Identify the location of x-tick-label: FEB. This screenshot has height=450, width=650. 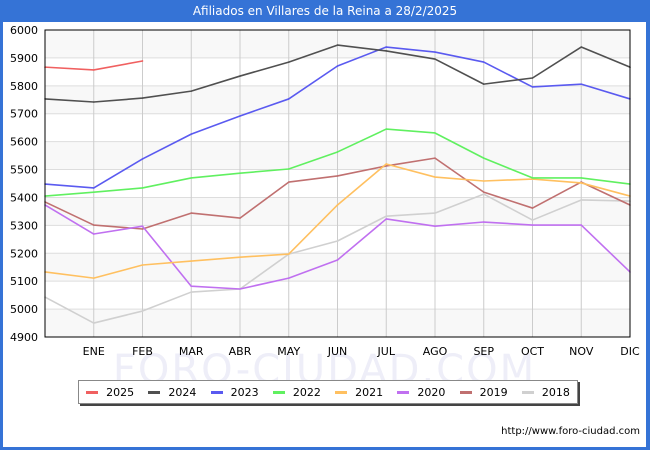
(142, 351).